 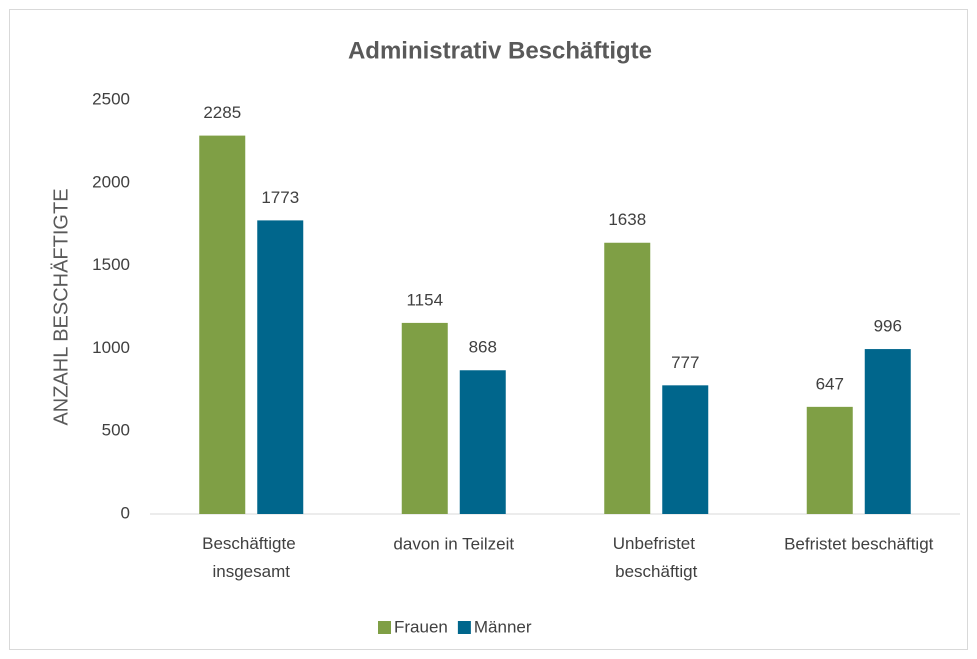 I want to click on y-tick-label: 500, so click(x=116, y=430).